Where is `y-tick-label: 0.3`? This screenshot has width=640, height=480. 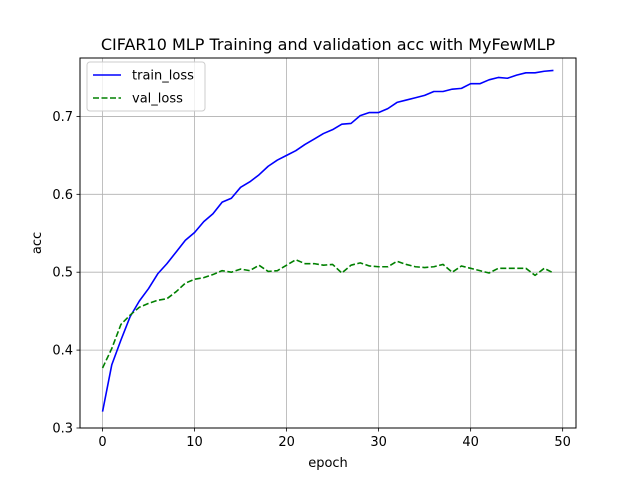
y-tick-label: 0.3 is located at coordinates (62, 429).